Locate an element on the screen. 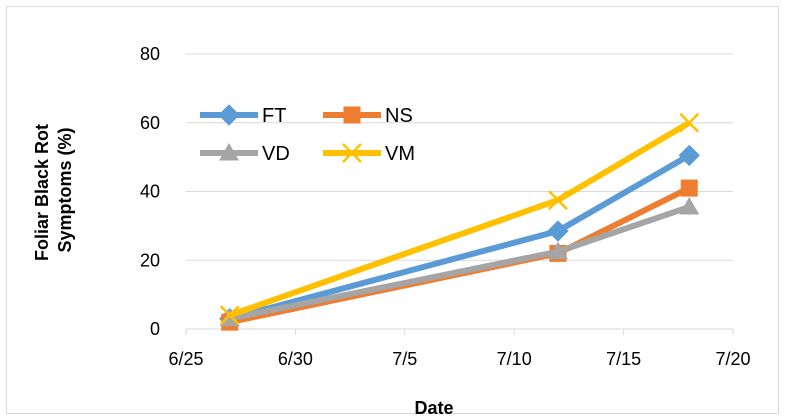  y-tick-label: 40 is located at coordinates (150, 192).